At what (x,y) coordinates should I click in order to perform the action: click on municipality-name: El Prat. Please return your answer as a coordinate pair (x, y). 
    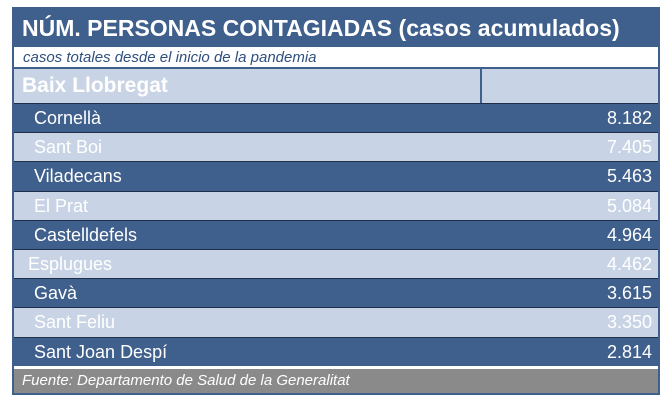
    Looking at the image, I should click on (61, 205).